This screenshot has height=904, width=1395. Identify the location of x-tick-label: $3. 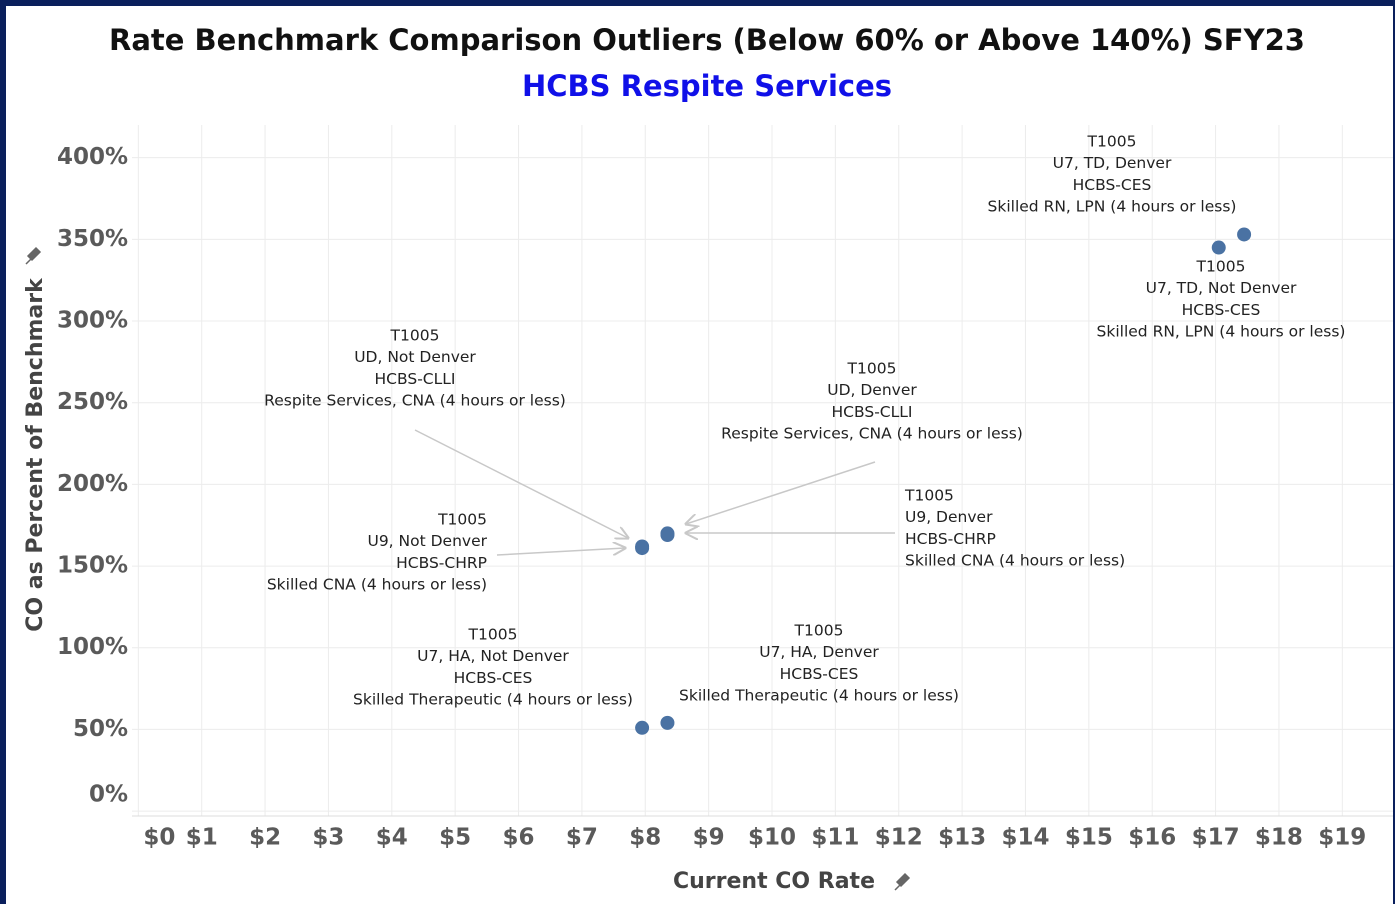
(328, 838).